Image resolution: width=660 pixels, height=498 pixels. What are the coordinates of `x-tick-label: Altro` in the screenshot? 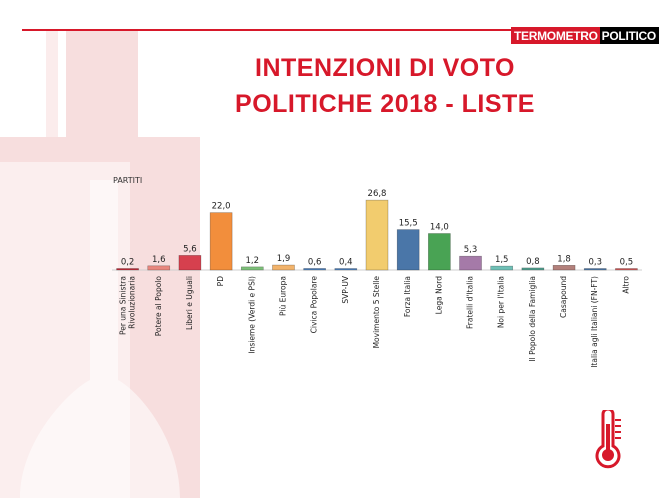 It's located at (625, 285).